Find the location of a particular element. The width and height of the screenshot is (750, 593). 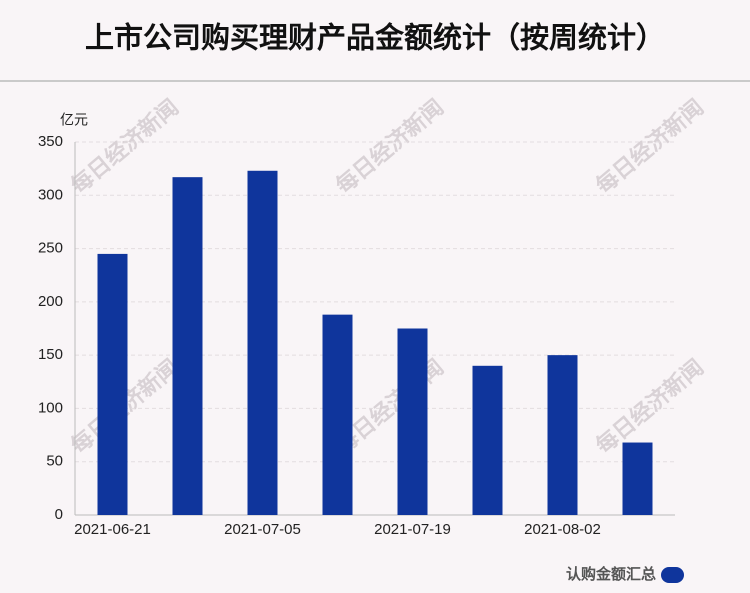

y-tick-label: 50 is located at coordinates (54, 461).